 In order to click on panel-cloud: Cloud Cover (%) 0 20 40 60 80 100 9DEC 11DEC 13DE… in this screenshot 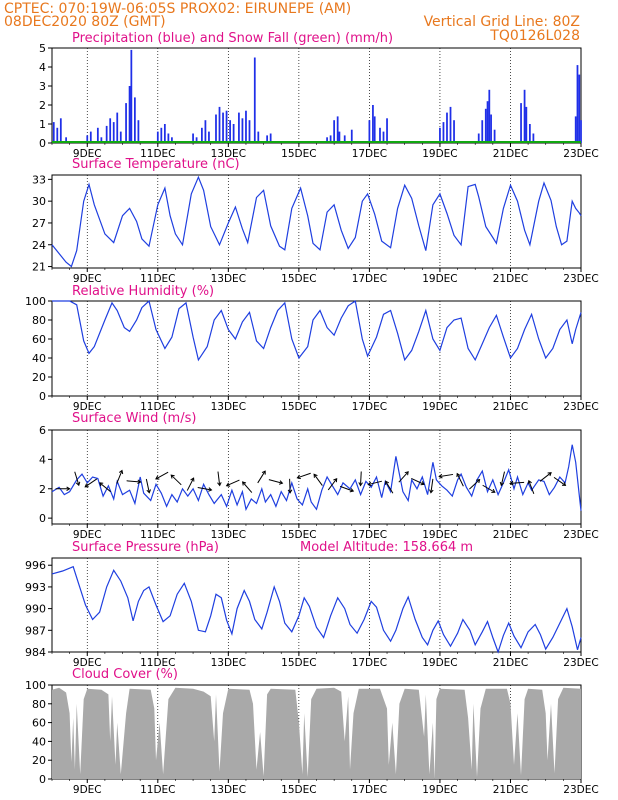, I will do `click(312, 731)`.